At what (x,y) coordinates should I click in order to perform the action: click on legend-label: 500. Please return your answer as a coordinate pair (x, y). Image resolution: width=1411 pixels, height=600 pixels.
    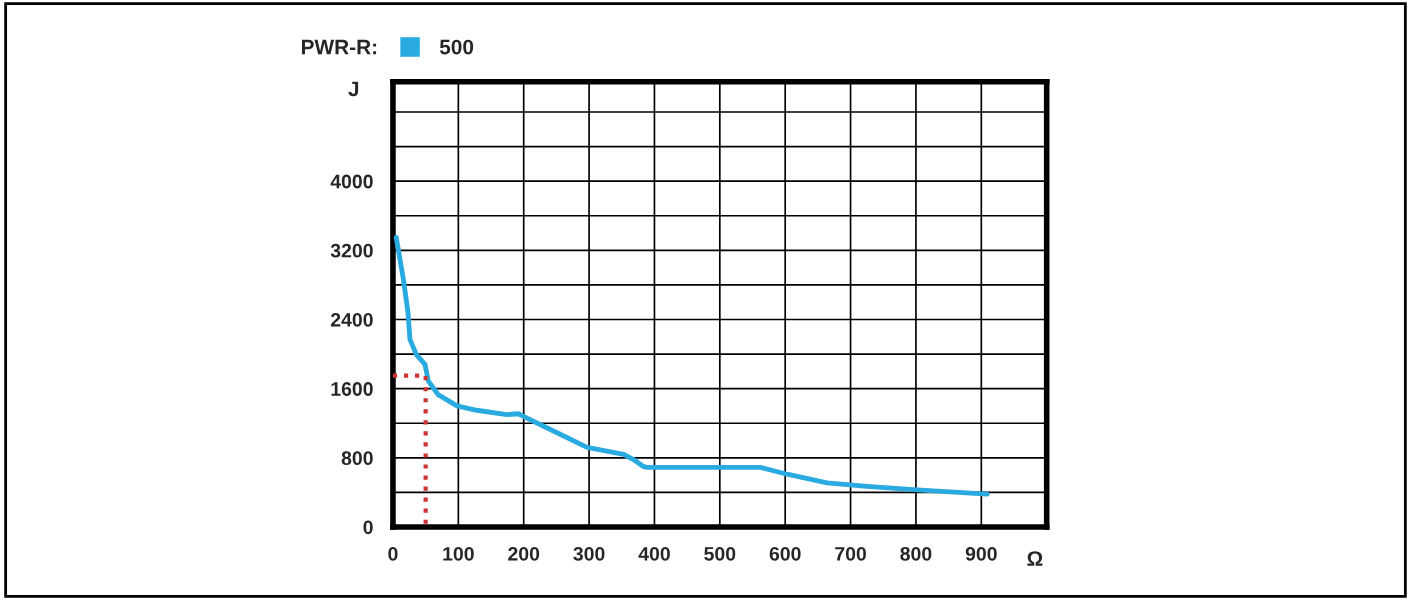
    Looking at the image, I should click on (456, 47).